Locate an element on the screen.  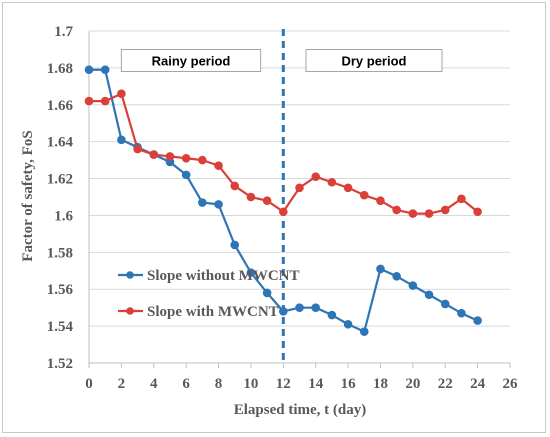
x-axis-title: Elapsed time, t (day) is located at coordinates (300, 410).